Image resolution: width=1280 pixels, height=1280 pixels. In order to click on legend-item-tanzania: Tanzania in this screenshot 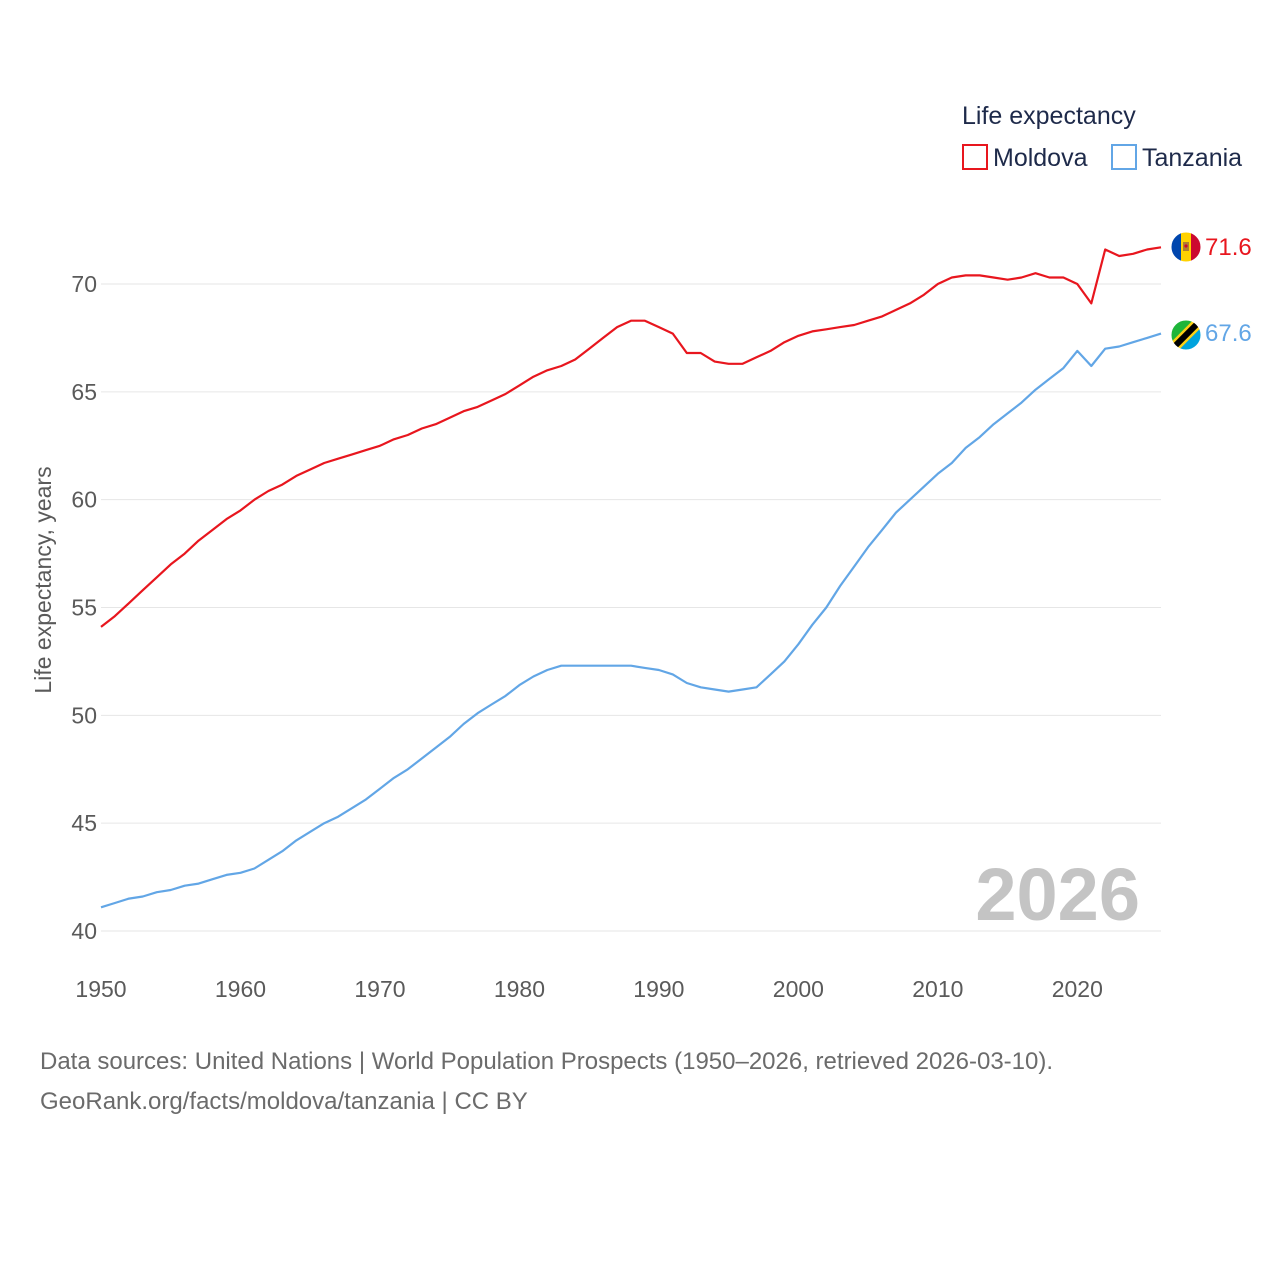, I will do `click(1176, 158)`.